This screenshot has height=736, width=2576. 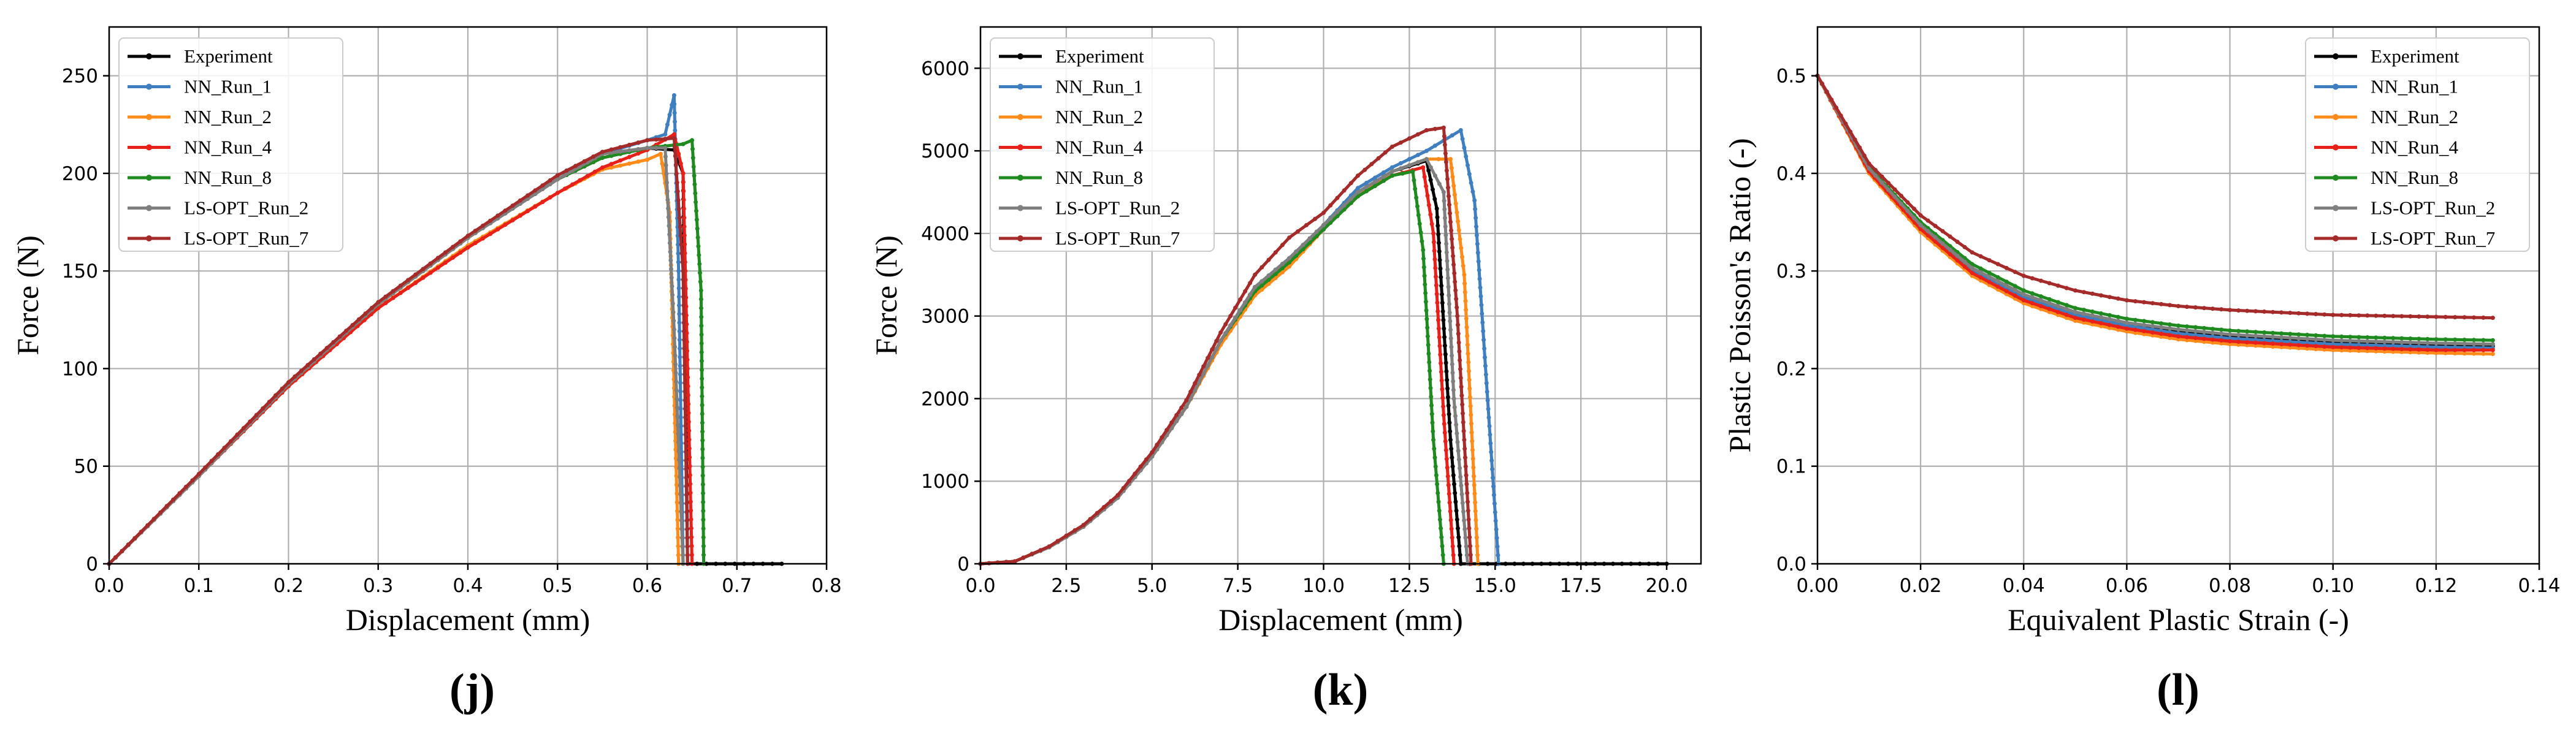 What do you see at coordinates (228, 86) in the screenshot?
I see `legend-label: NN_Run_1` at bounding box center [228, 86].